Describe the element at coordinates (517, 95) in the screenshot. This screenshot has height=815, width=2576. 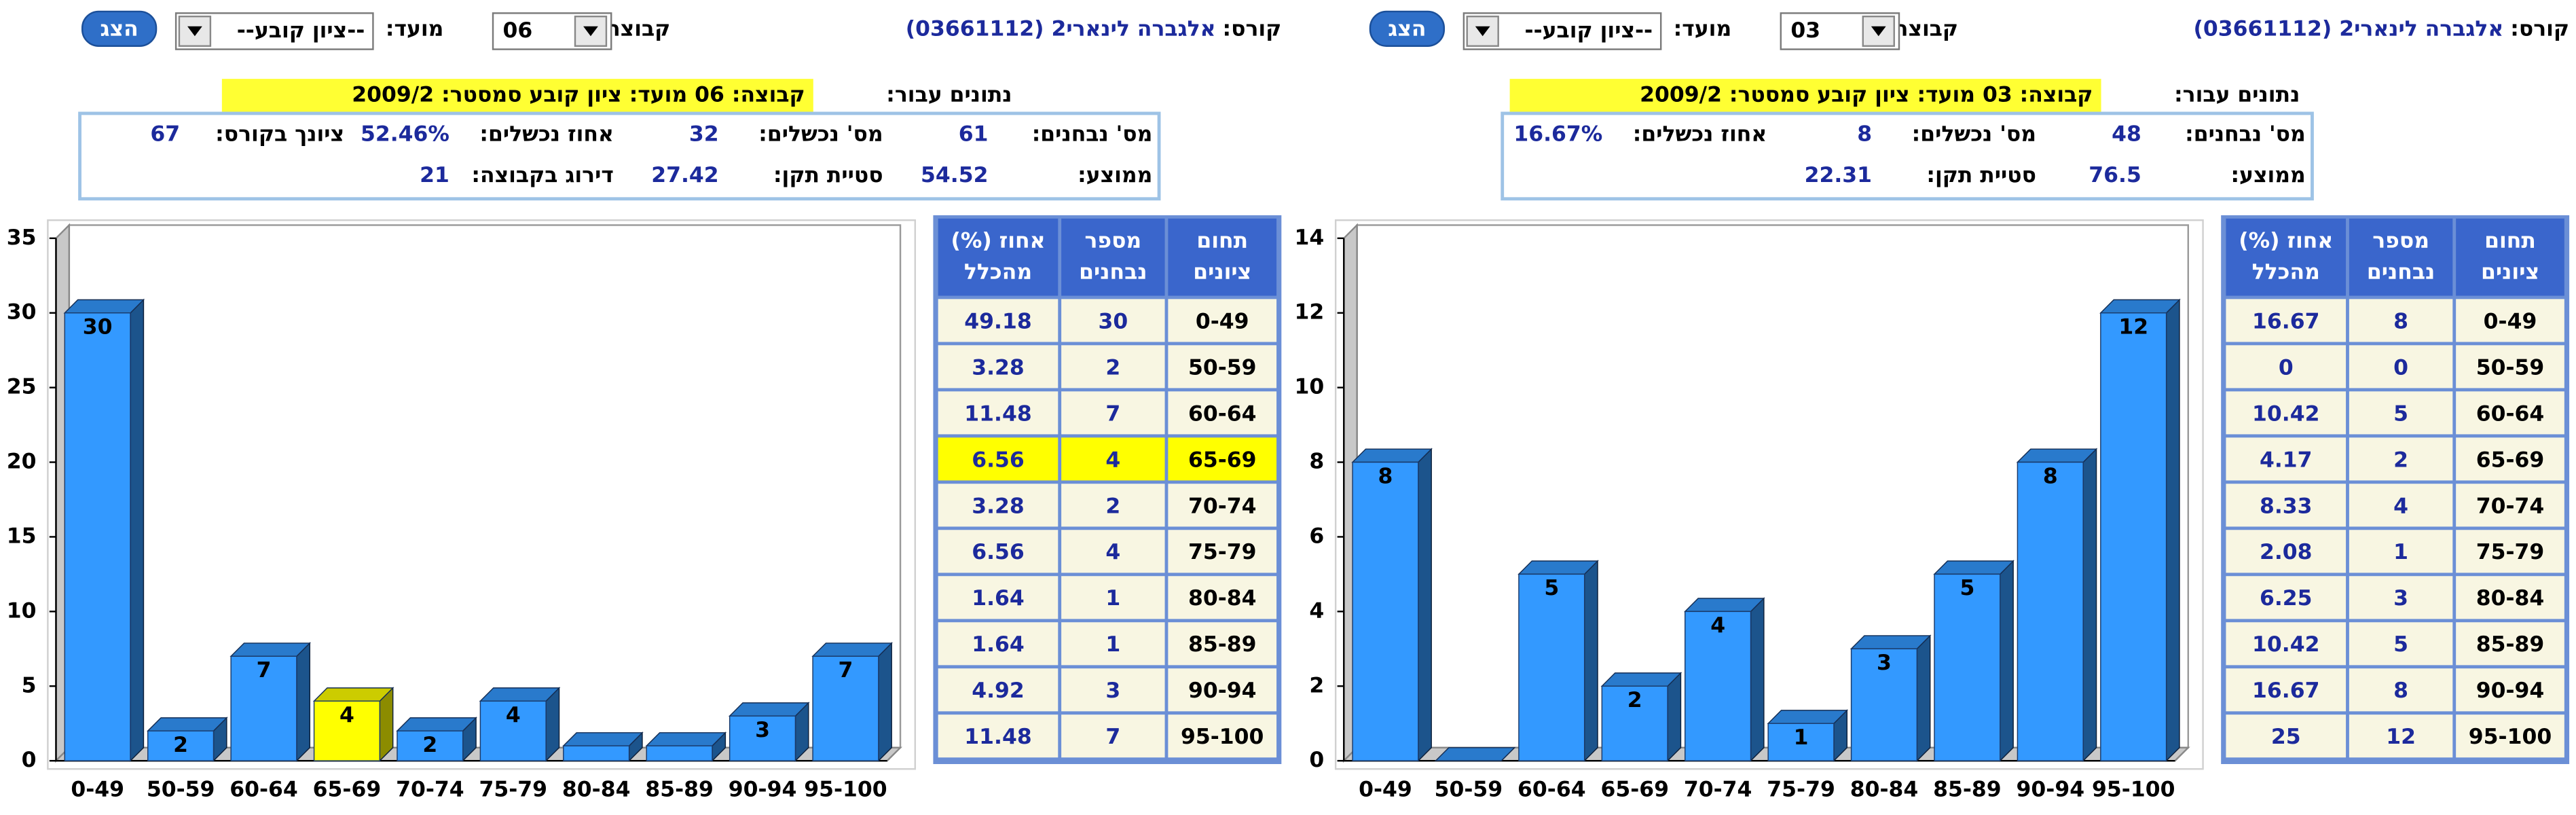
I see `data-for-highlight` at that location.